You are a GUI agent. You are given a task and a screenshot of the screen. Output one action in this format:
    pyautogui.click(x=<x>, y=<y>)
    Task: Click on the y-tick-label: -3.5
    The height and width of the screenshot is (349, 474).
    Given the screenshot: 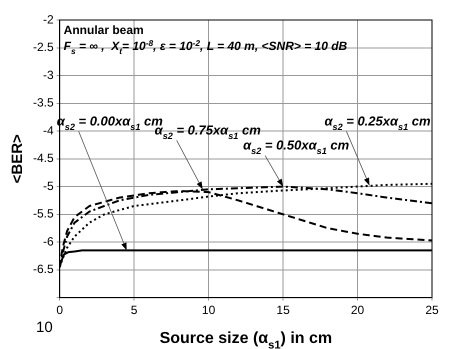 What is the action you would take?
    pyautogui.click(x=43, y=103)
    